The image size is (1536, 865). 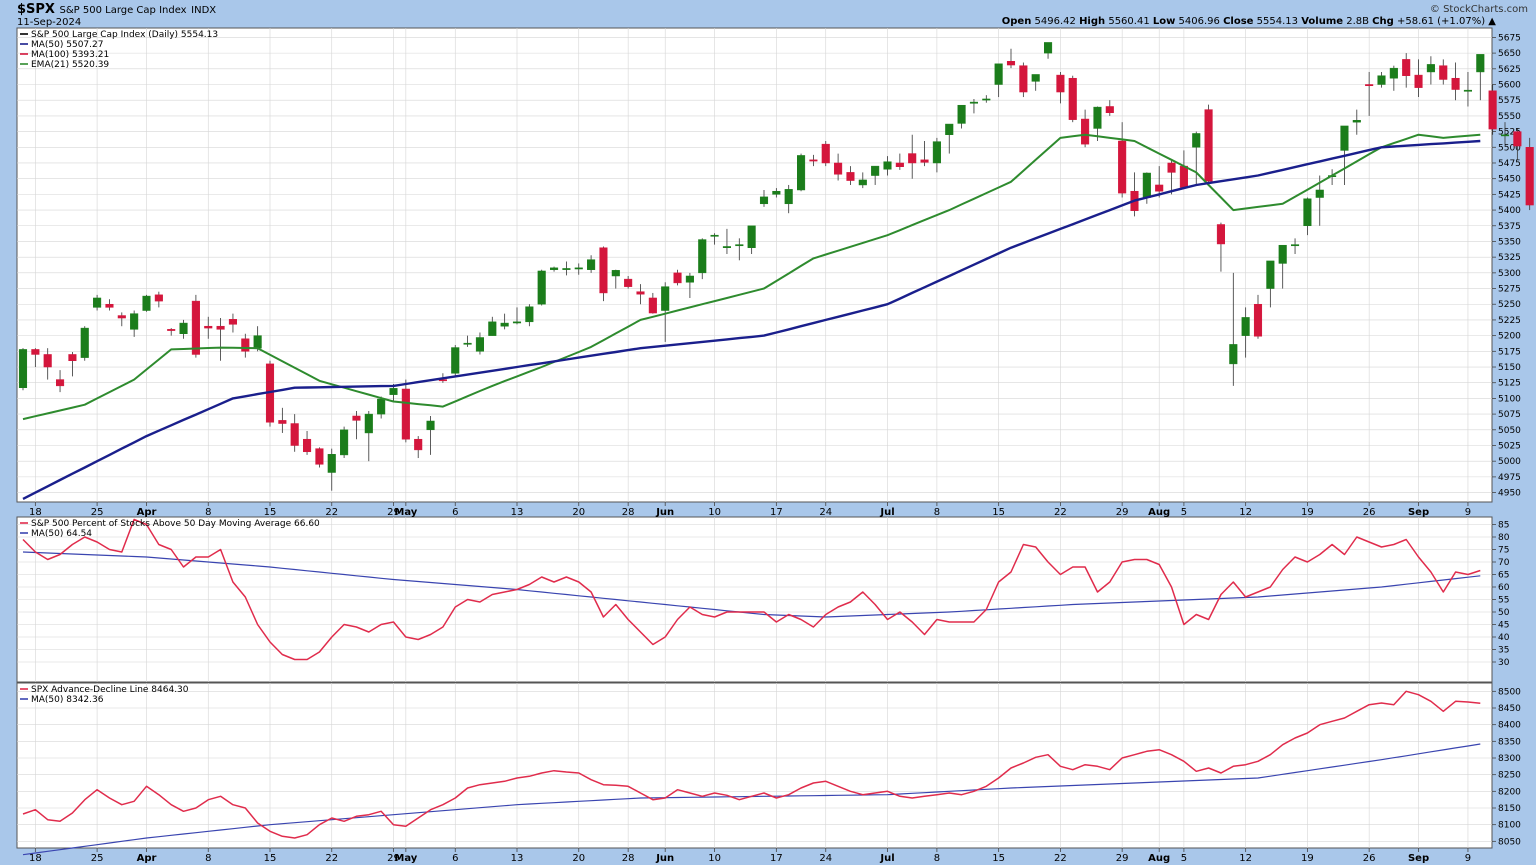 What do you see at coordinates (1509, 101) in the screenshot?
I see `y-tick-label: 5575` at bounding box center [1509, 101].